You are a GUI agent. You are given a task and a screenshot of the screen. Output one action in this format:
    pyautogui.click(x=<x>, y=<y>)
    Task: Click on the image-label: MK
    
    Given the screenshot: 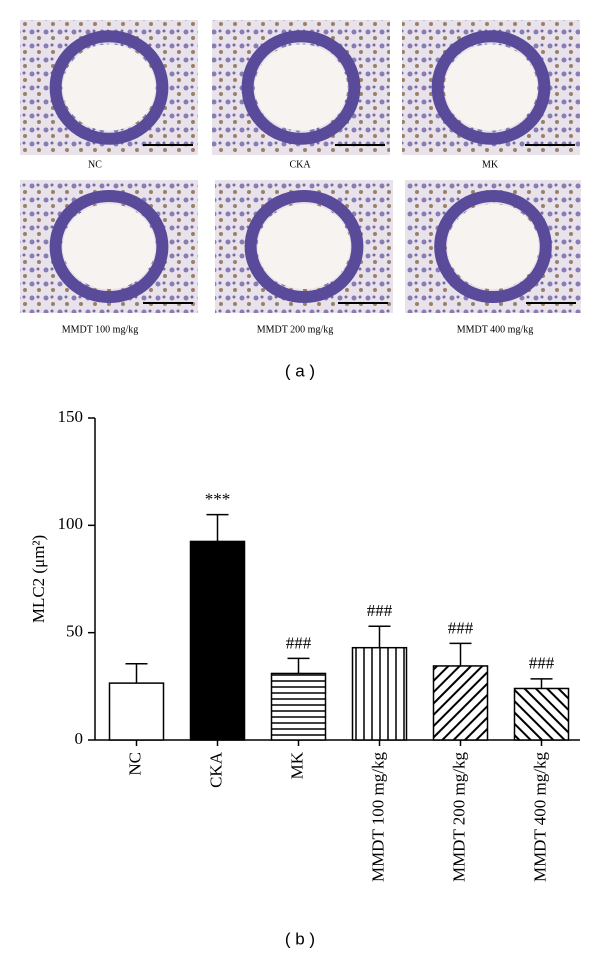 What is the action you would take?
    pyautogui.click(x=490, y=164)
    